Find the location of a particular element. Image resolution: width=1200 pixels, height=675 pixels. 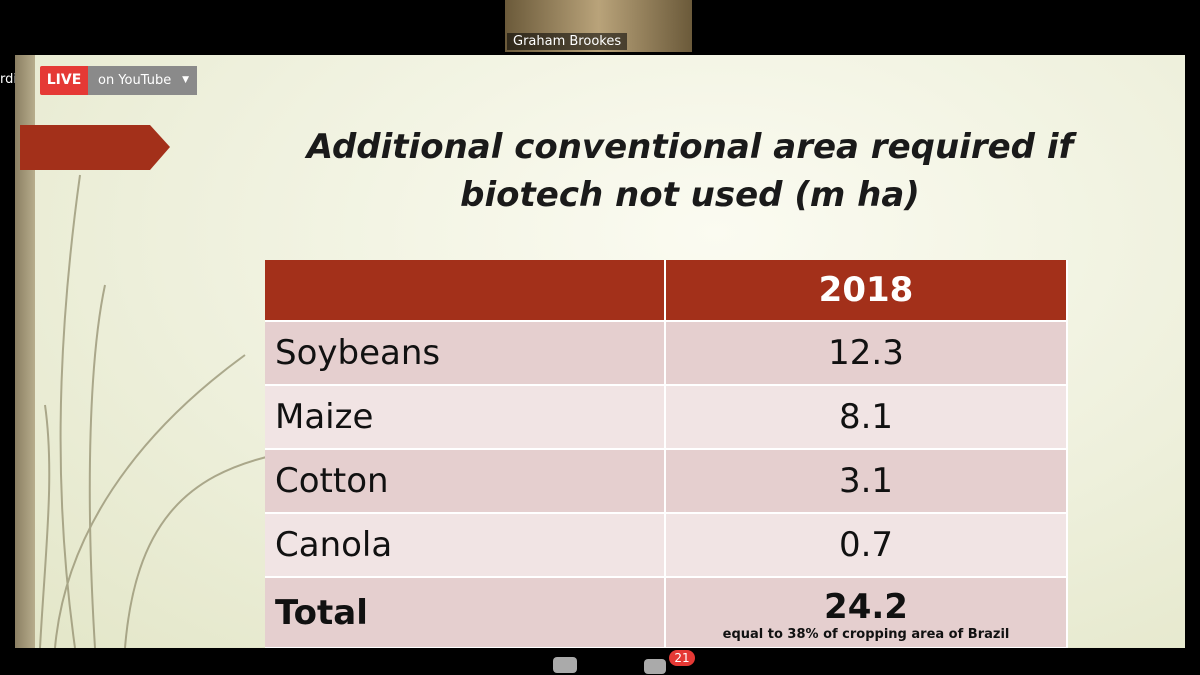

row-label: Total is located at coordinates (465, 613).